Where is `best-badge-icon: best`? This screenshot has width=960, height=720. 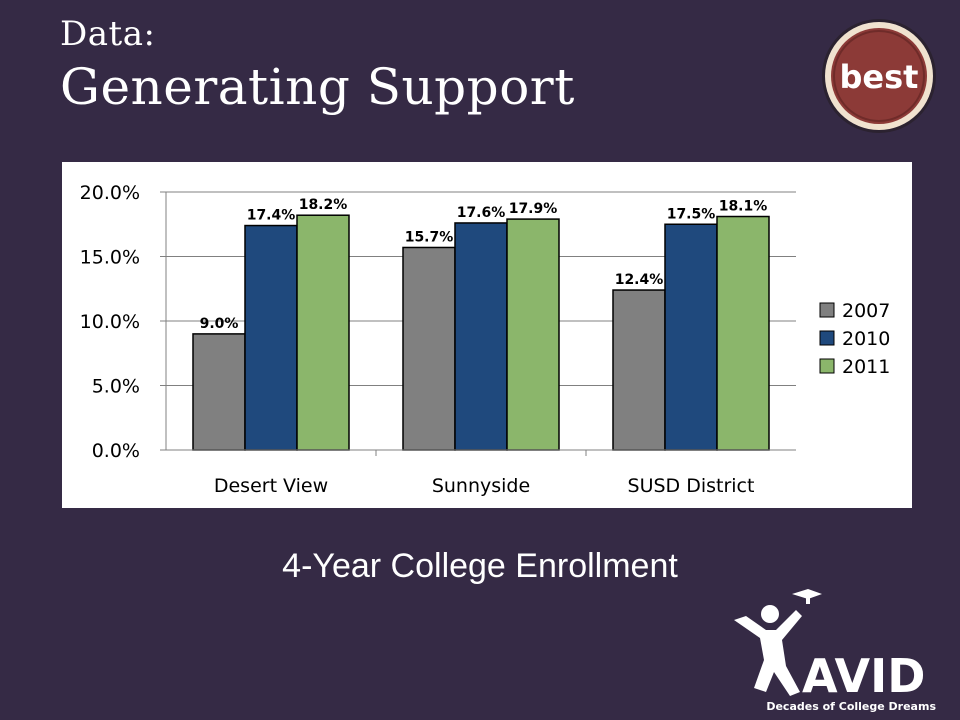
best-badge-icon: best is located at coordinates (879, 76).